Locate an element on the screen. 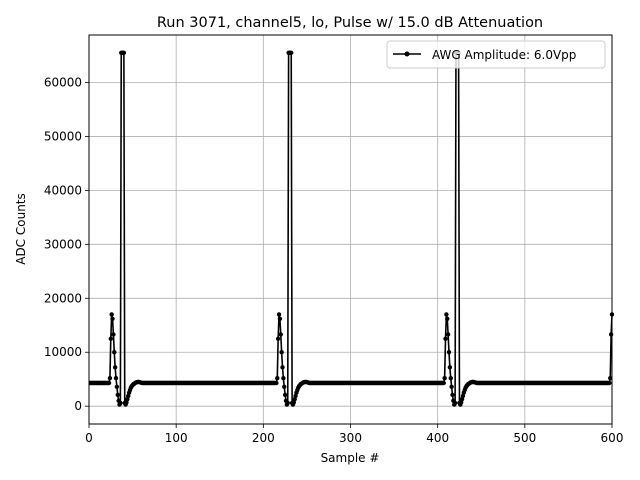 This screenshot has height=480, width=640. legend: AWG Amplitude: 6.0Vpp is located at coordinates (496, 54).